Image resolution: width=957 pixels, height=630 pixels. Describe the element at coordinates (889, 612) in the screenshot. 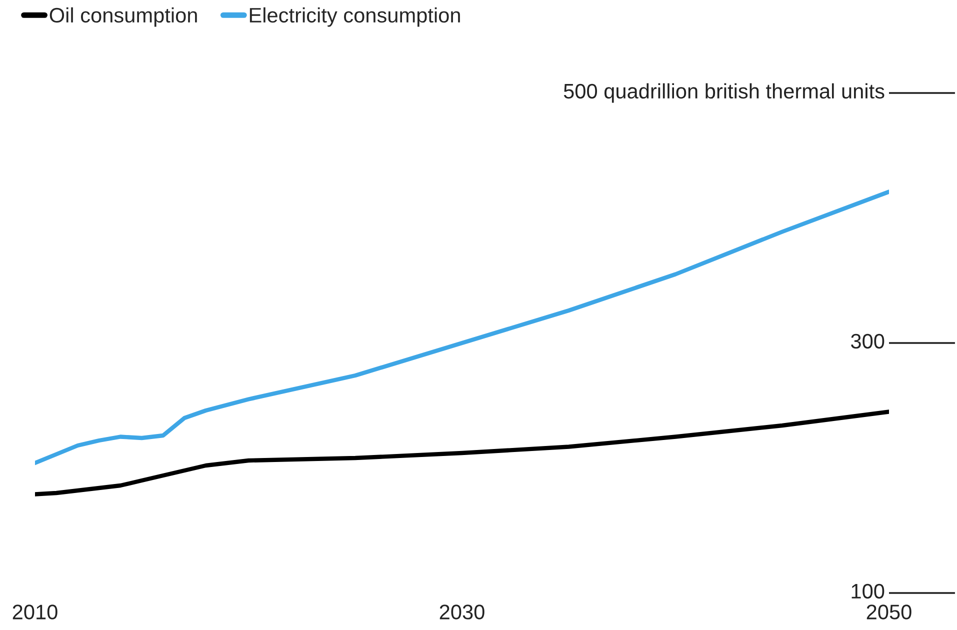

I see `x-tick-label: 2050` at that location.